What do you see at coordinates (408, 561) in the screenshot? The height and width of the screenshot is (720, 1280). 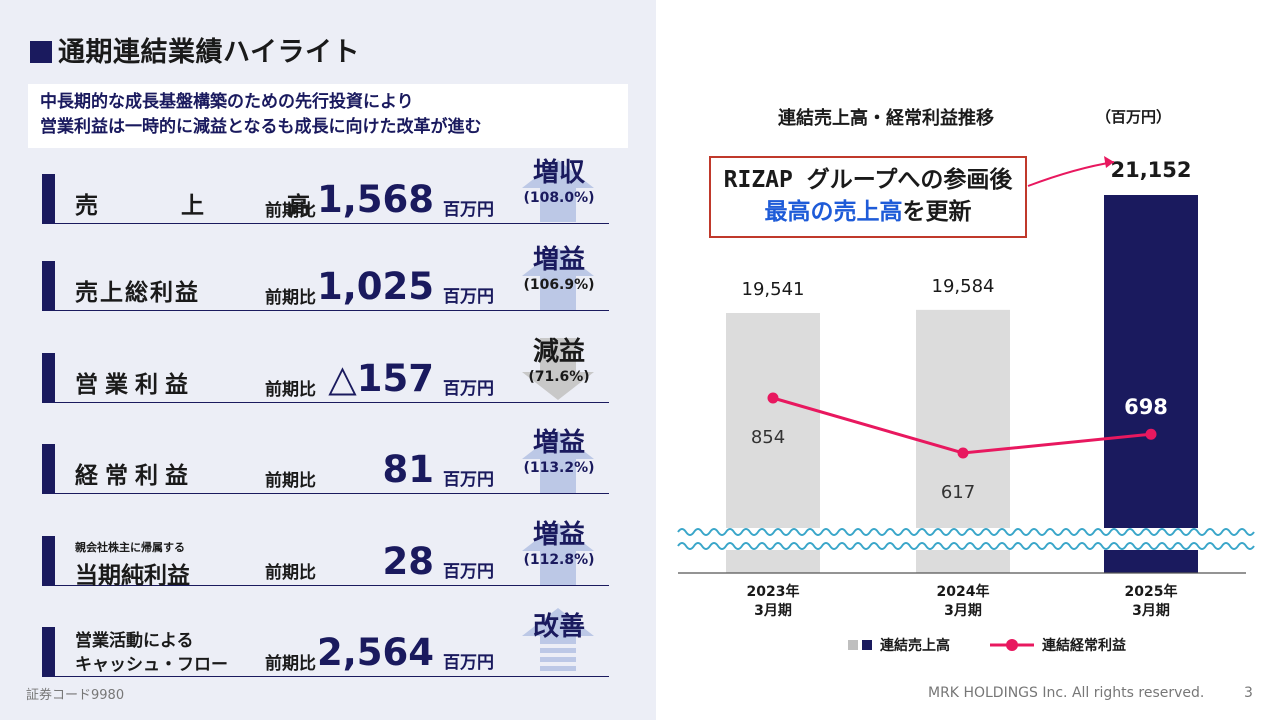 I see `metric-value: 28` at bounding box center [408, 561].